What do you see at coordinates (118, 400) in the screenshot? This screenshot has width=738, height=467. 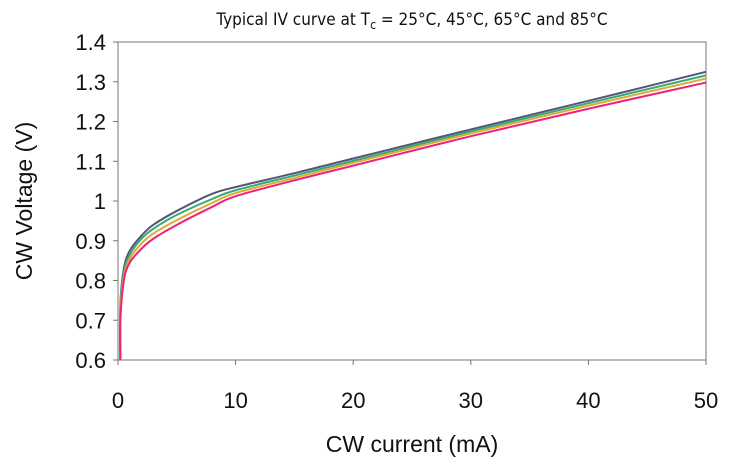 I see `x-tick-label: 0` at bounding box center [118, 400].